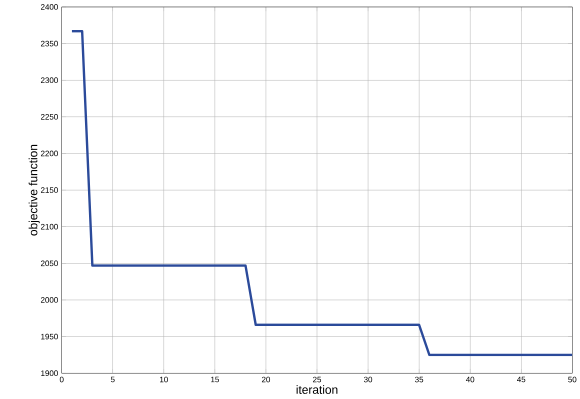 This screenshot has width=580, height=399. What do you see at coordinates (317, 389) in the screenshot?
I see `x-axis-title: iteration` at bounding box center [317, 389].